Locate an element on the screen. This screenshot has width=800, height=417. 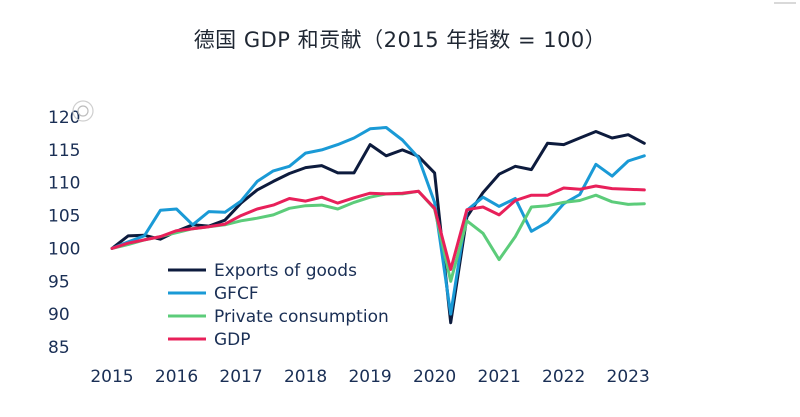
y-tick-label: 120 is located at coordinates (64, 118).